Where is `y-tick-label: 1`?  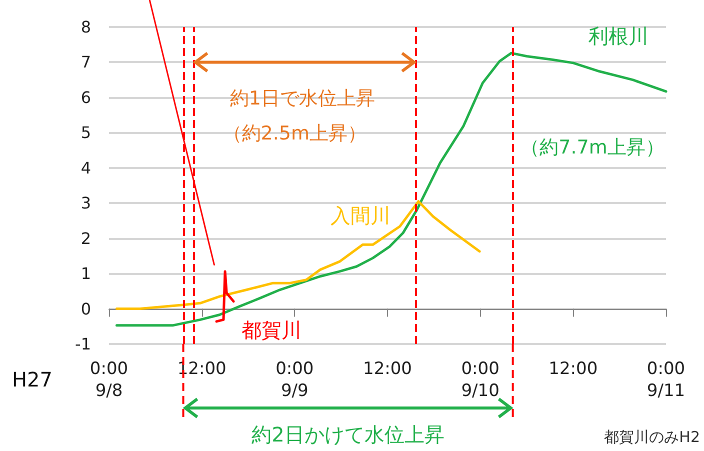
y-tick-label: 1 is located at coordinates (85, 274).